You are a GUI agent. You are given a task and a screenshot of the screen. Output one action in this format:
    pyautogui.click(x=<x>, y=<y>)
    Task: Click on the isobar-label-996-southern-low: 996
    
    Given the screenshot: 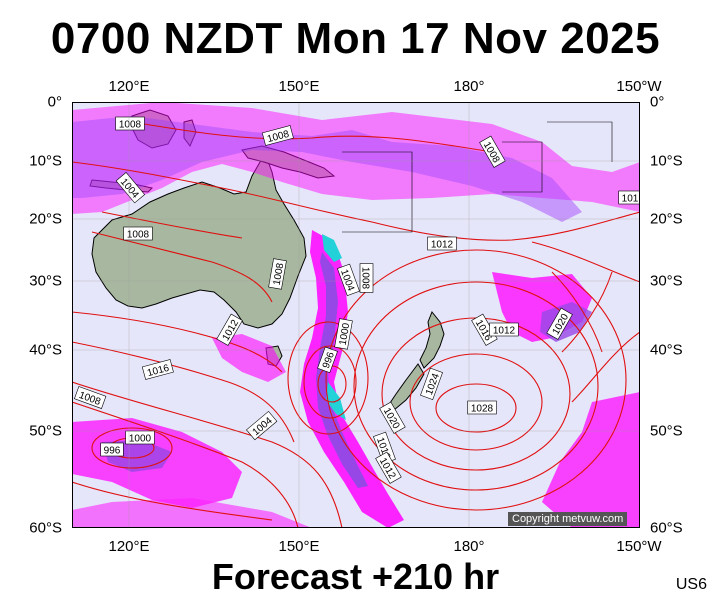 What is the action you would take?
    pyautogui.click(x=112, y=449)
    